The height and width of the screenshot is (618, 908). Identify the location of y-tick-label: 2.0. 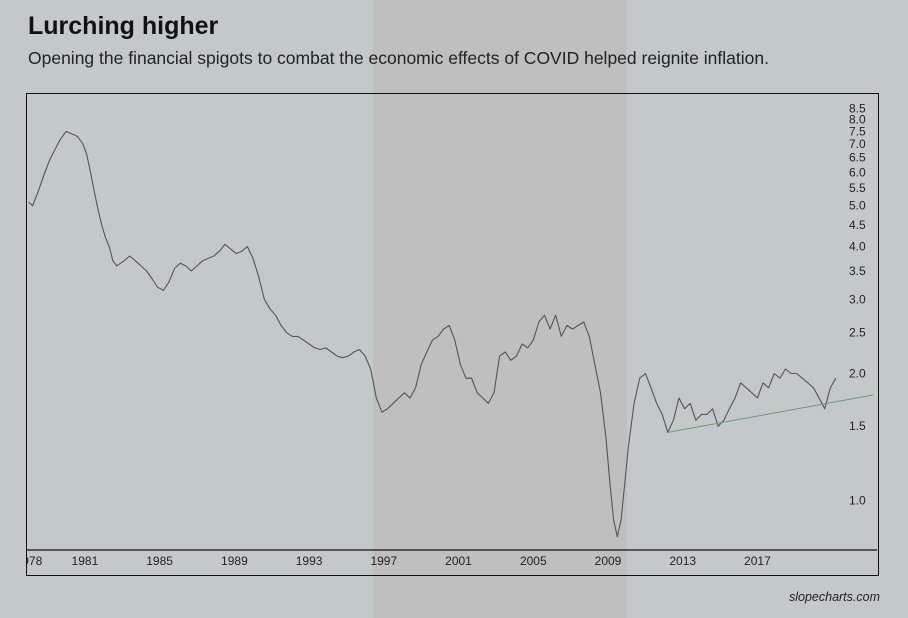
(857, 374).